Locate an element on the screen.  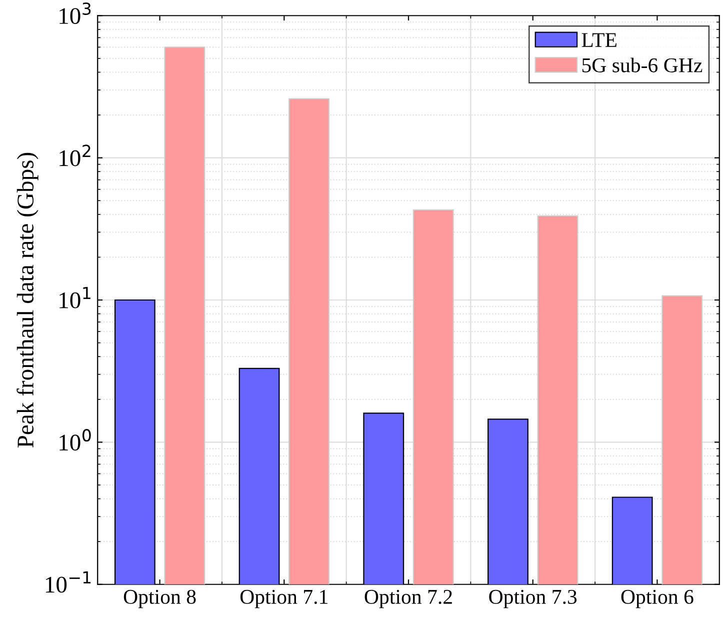
y-tick-label: 10$^{−1}$ is located at coordinates (68, 582).